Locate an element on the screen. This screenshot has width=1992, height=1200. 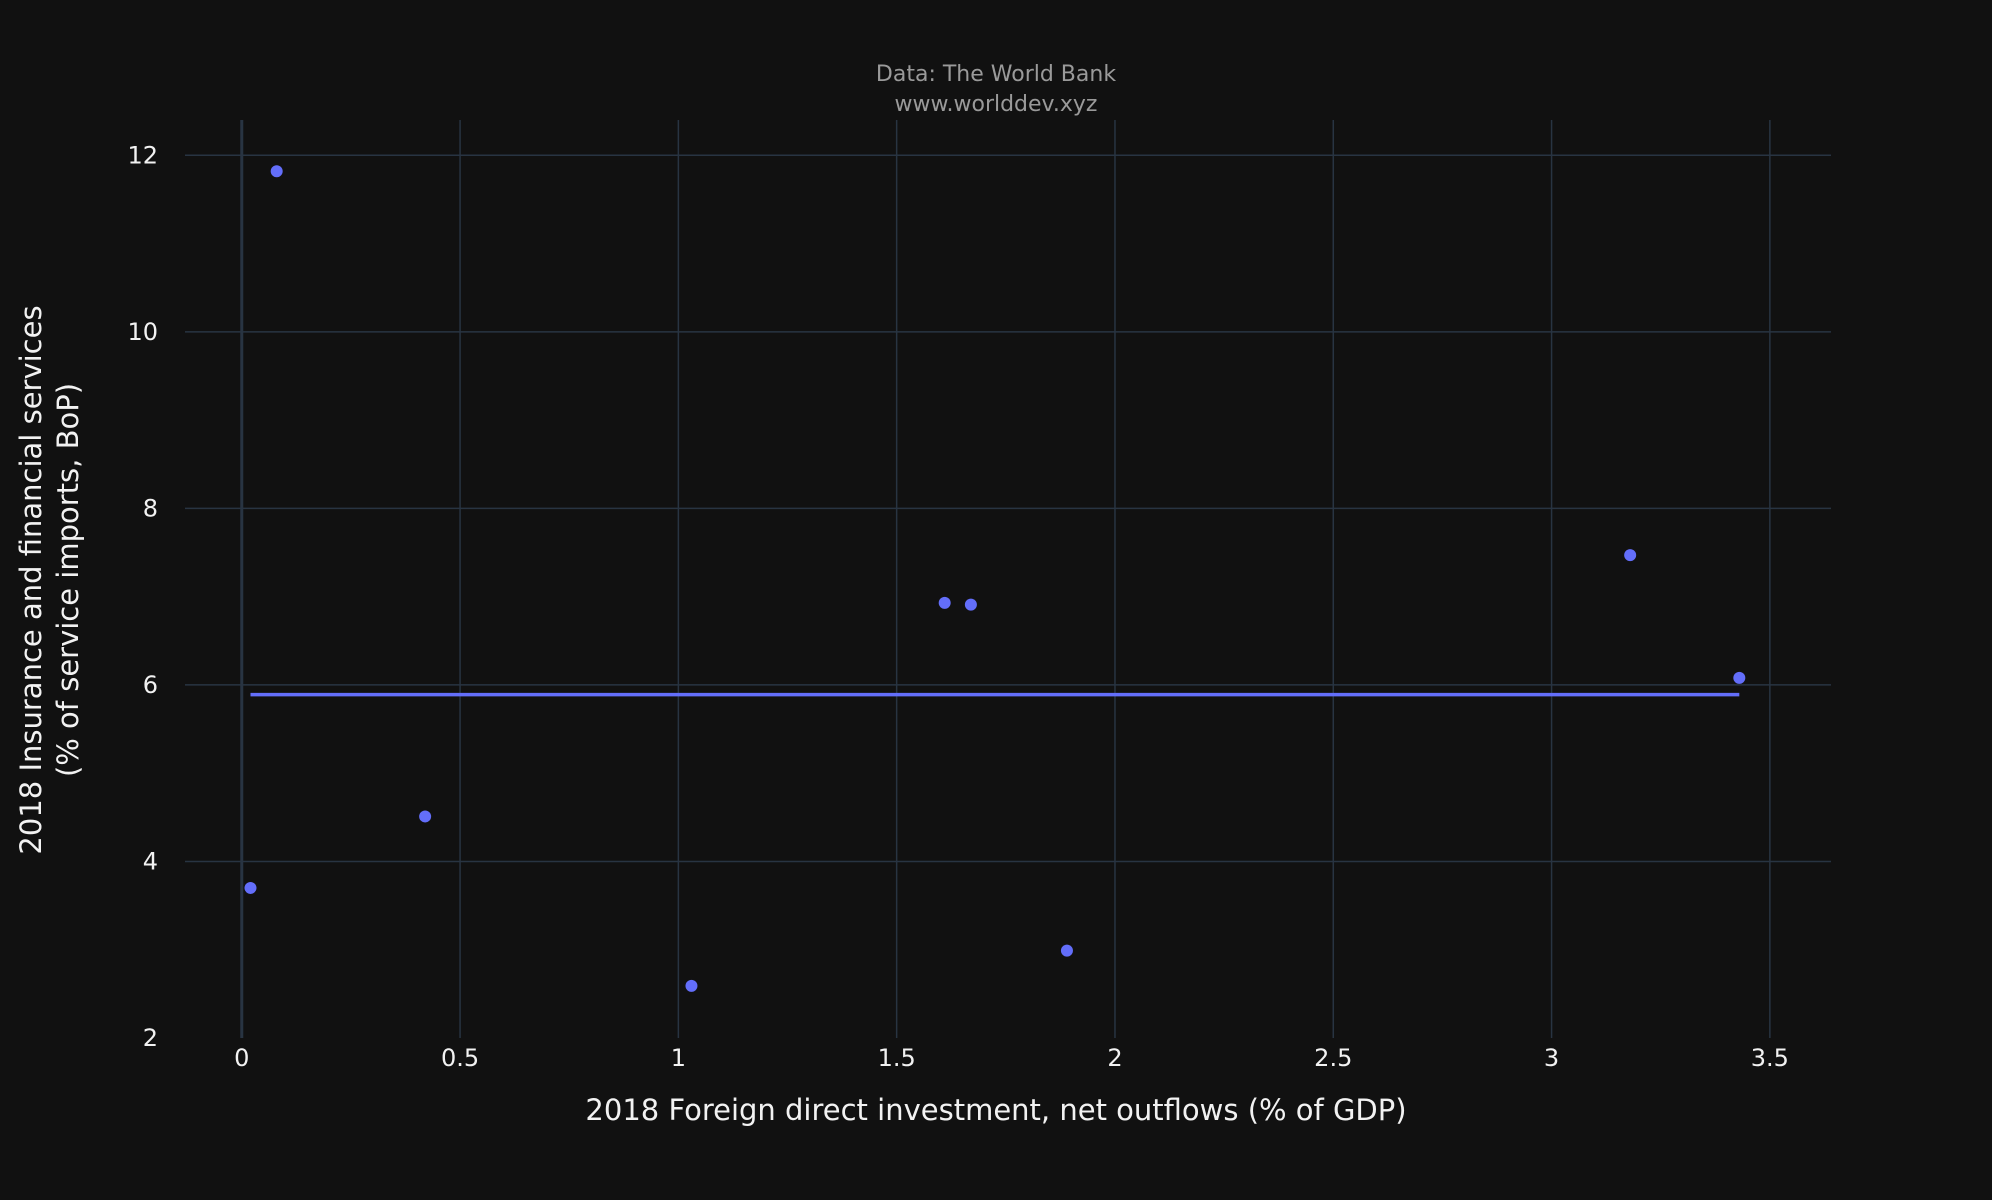
y-tick-label: 10 is located at coordinates (142, 332).